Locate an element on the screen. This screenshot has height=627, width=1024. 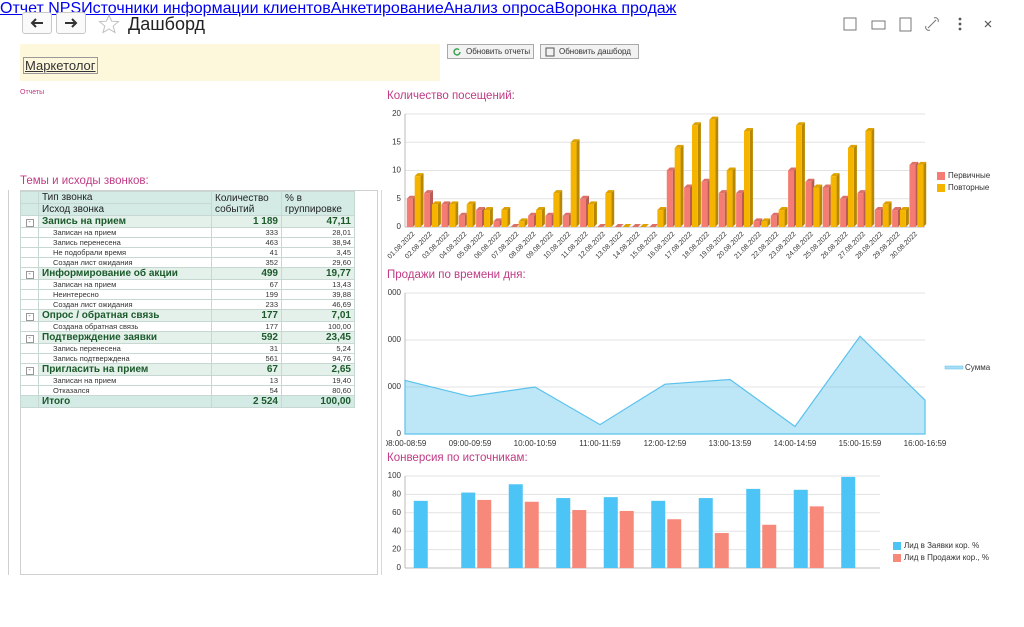
x-tick-label: 16:00-16:59 is located at coordinates (925, 443).